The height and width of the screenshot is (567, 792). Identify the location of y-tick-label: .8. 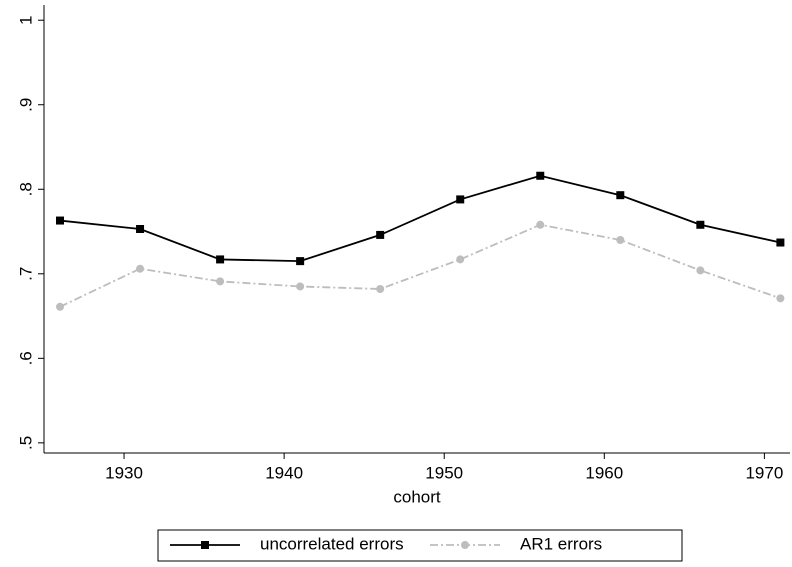
(25, 189).